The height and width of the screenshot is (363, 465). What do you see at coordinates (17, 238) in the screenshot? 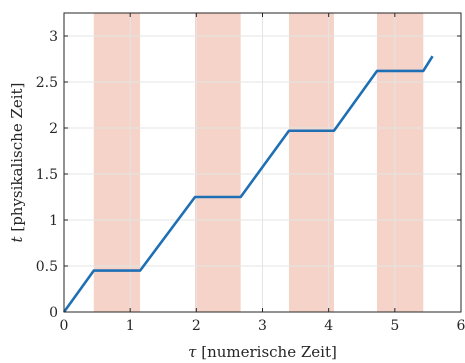
I see `y-axis-symbol: t` at bounding box center [17, 238].